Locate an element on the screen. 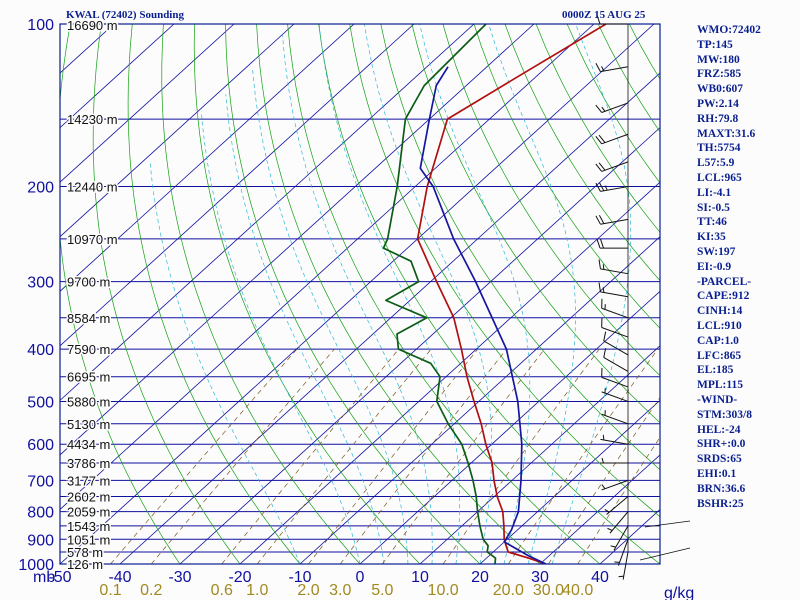 The width and height of the screenshot is (800, 600). height-label: 2602 m is located at coordinates (88, 497).